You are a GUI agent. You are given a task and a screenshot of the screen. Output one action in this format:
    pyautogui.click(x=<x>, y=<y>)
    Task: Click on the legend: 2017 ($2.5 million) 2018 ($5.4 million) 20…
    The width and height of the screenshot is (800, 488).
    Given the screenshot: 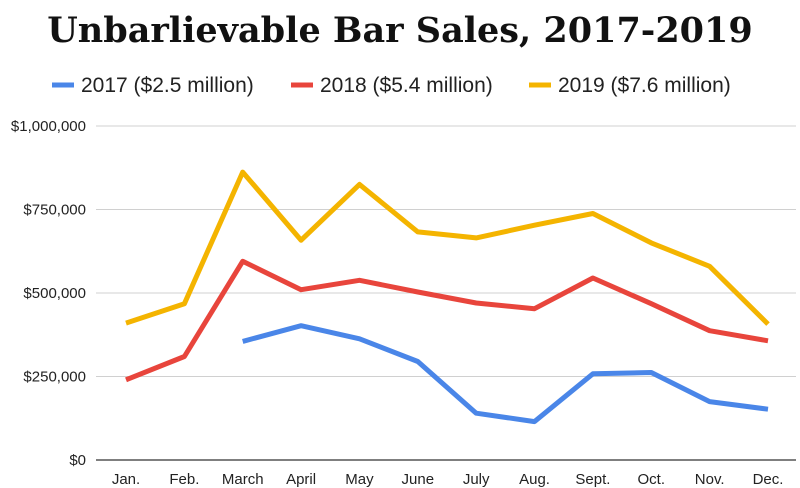 What is the action you would take?
    pyautogui.click(x=391, y=85)
    